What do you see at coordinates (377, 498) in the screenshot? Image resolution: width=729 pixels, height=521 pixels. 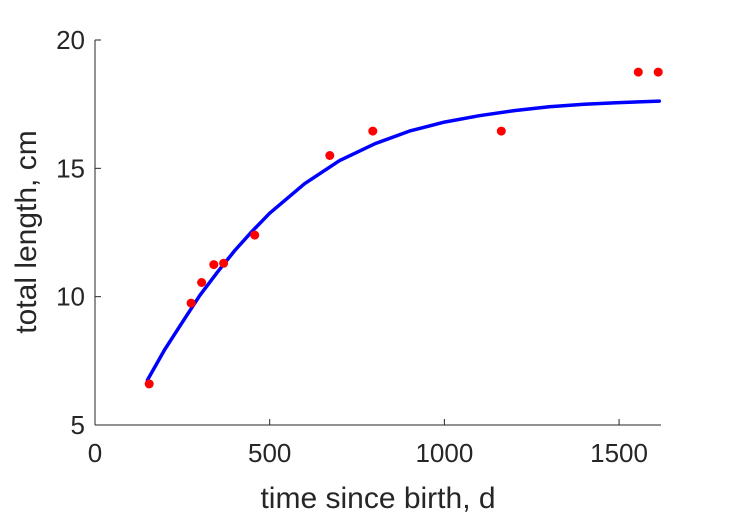 I see `x-axis-label: time since birth, d` at bounding box center [377, 498].